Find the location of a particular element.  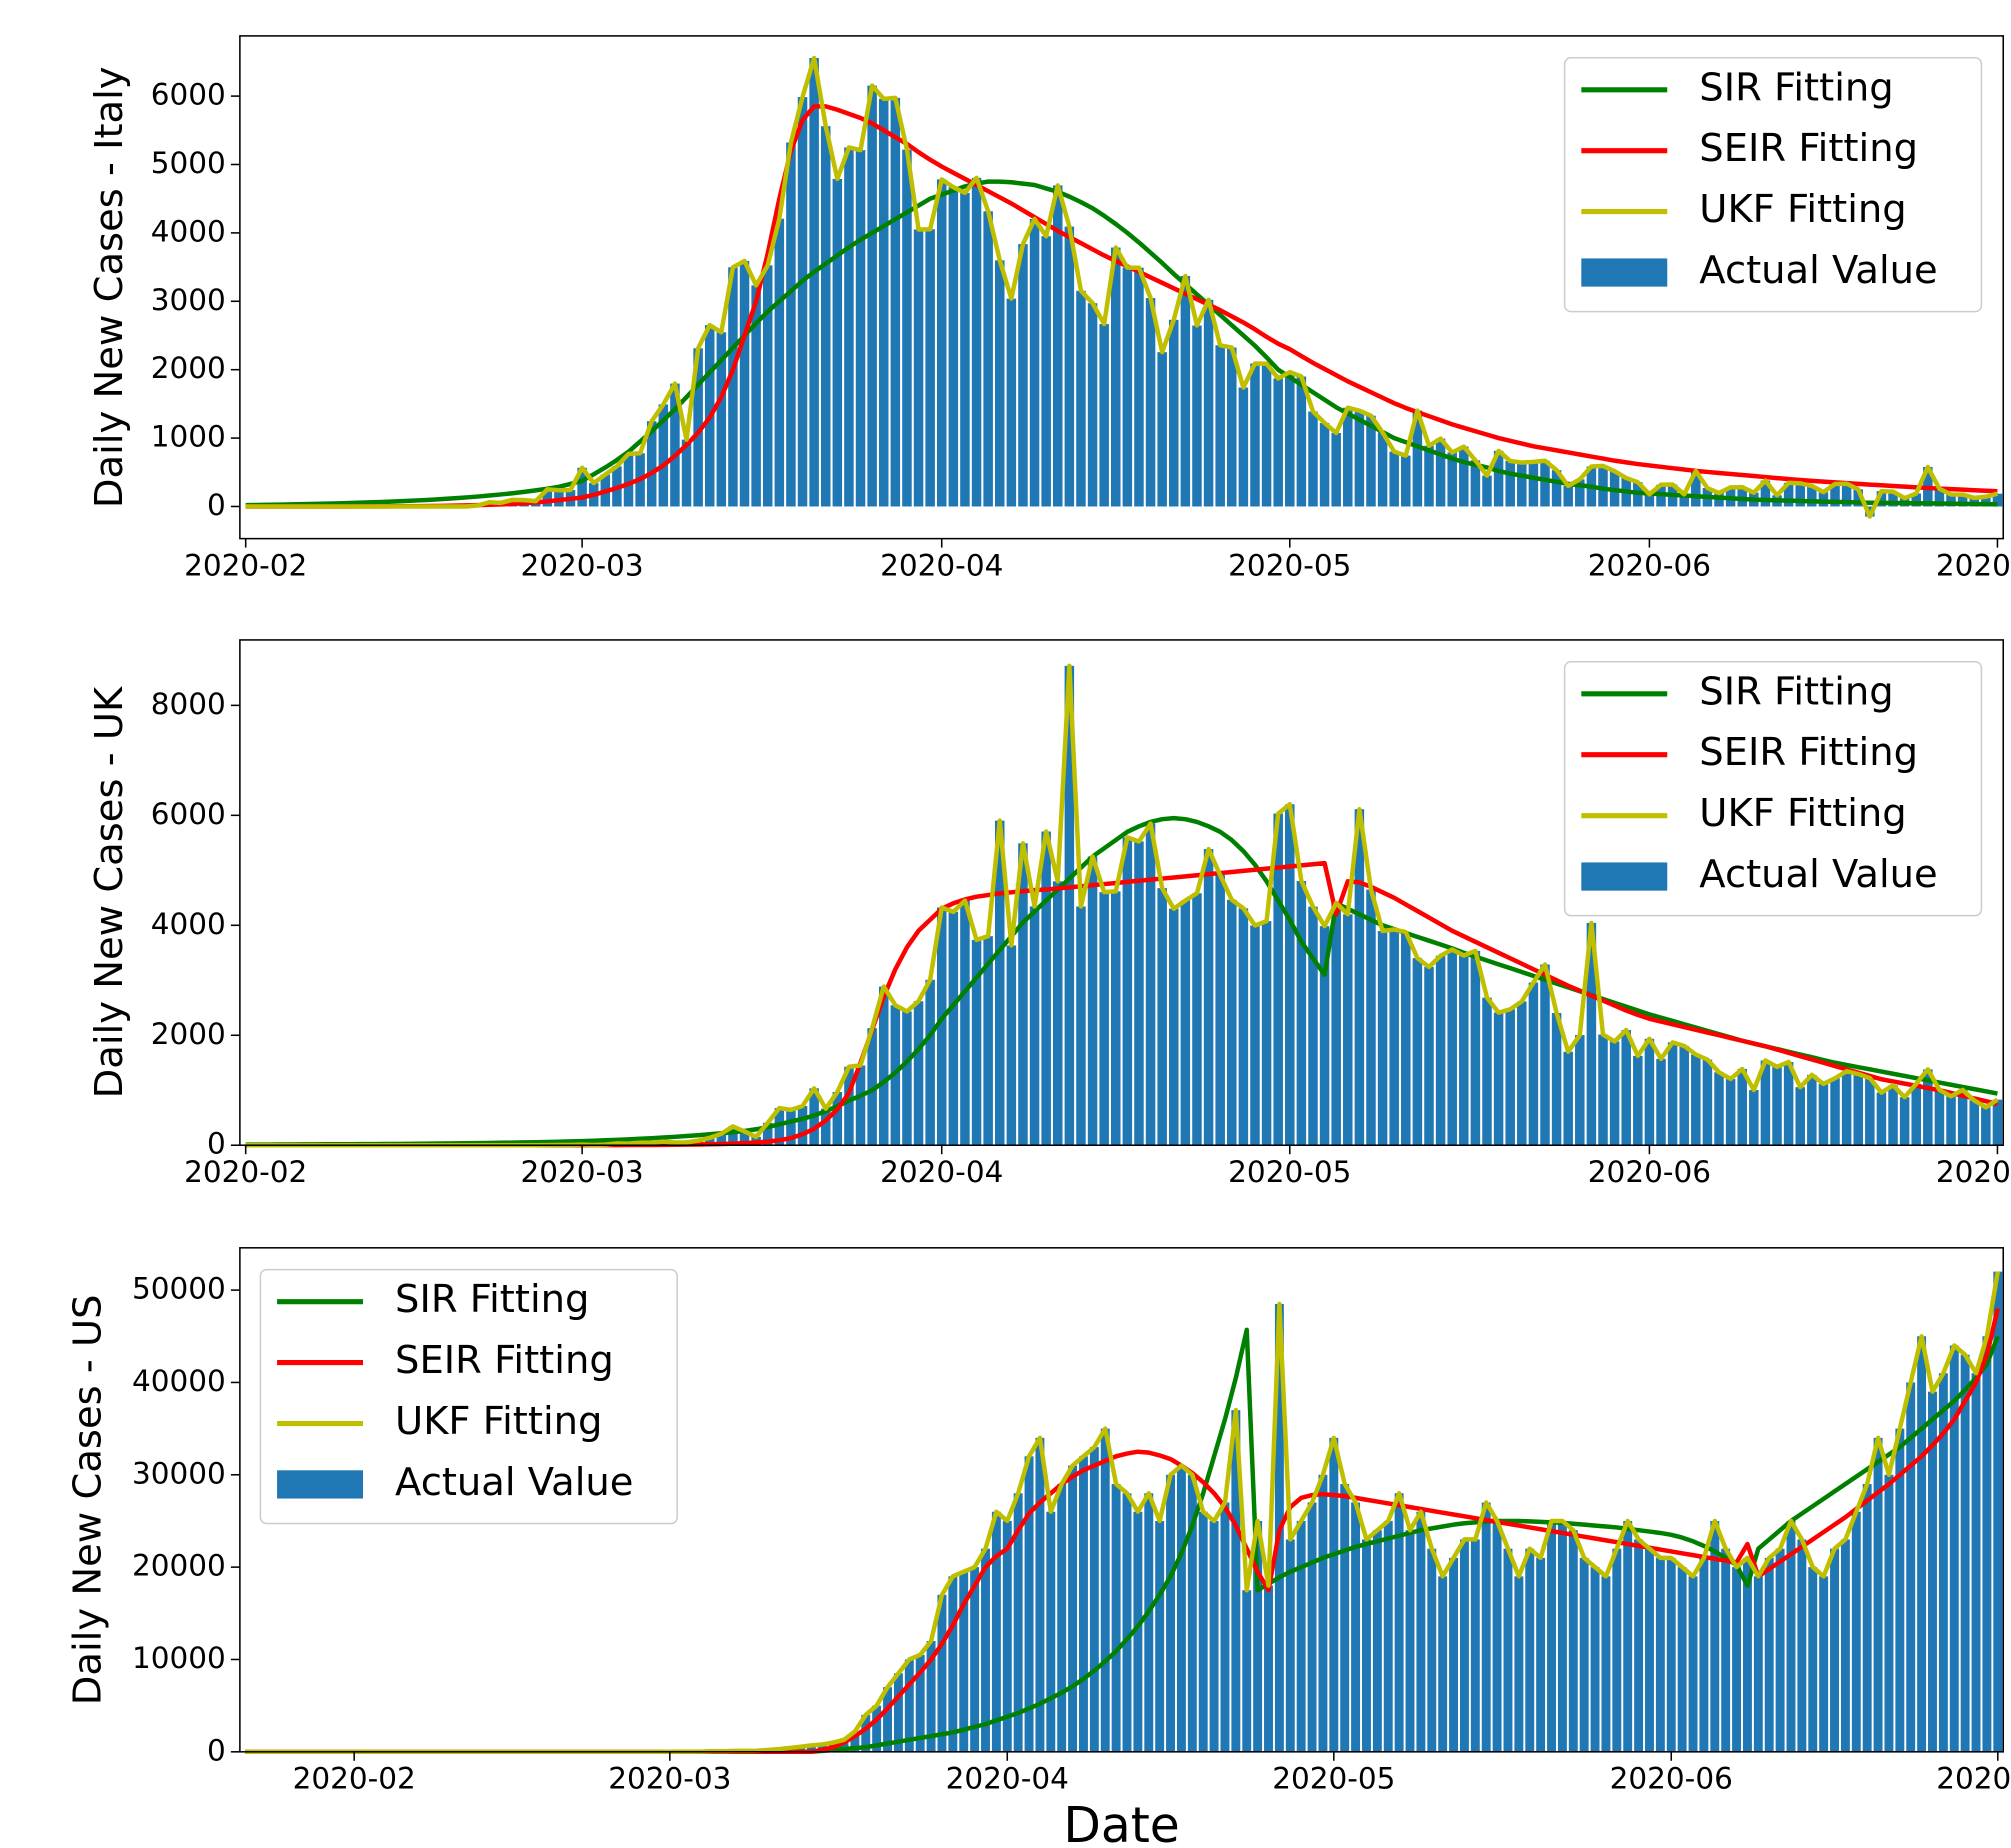

y-tick-label: 3000 is located at coordinates (188, 300).